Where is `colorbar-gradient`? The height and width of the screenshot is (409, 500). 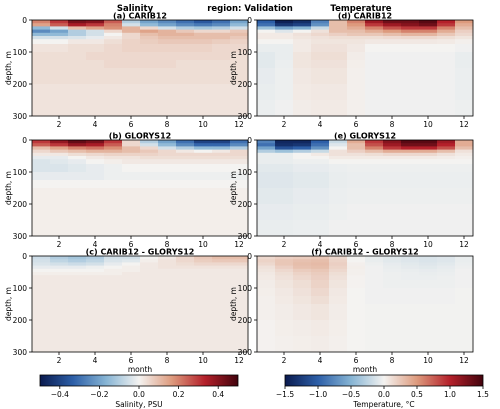
colorbar-gradient is located at coordinates (384, 380).